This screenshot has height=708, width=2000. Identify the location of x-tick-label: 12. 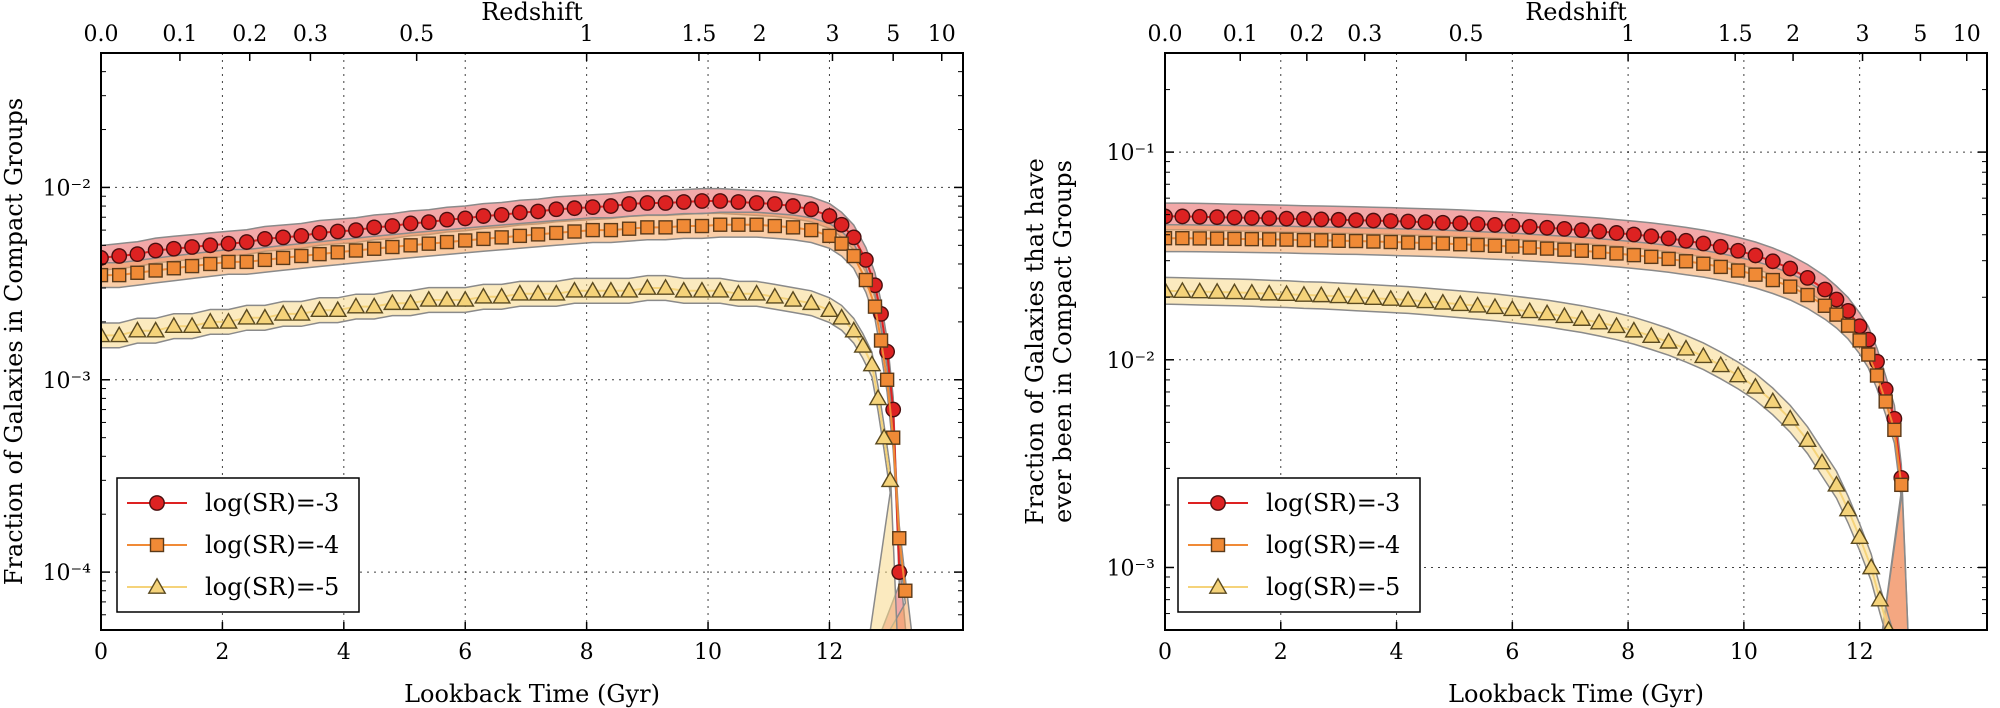
(1860, 652).